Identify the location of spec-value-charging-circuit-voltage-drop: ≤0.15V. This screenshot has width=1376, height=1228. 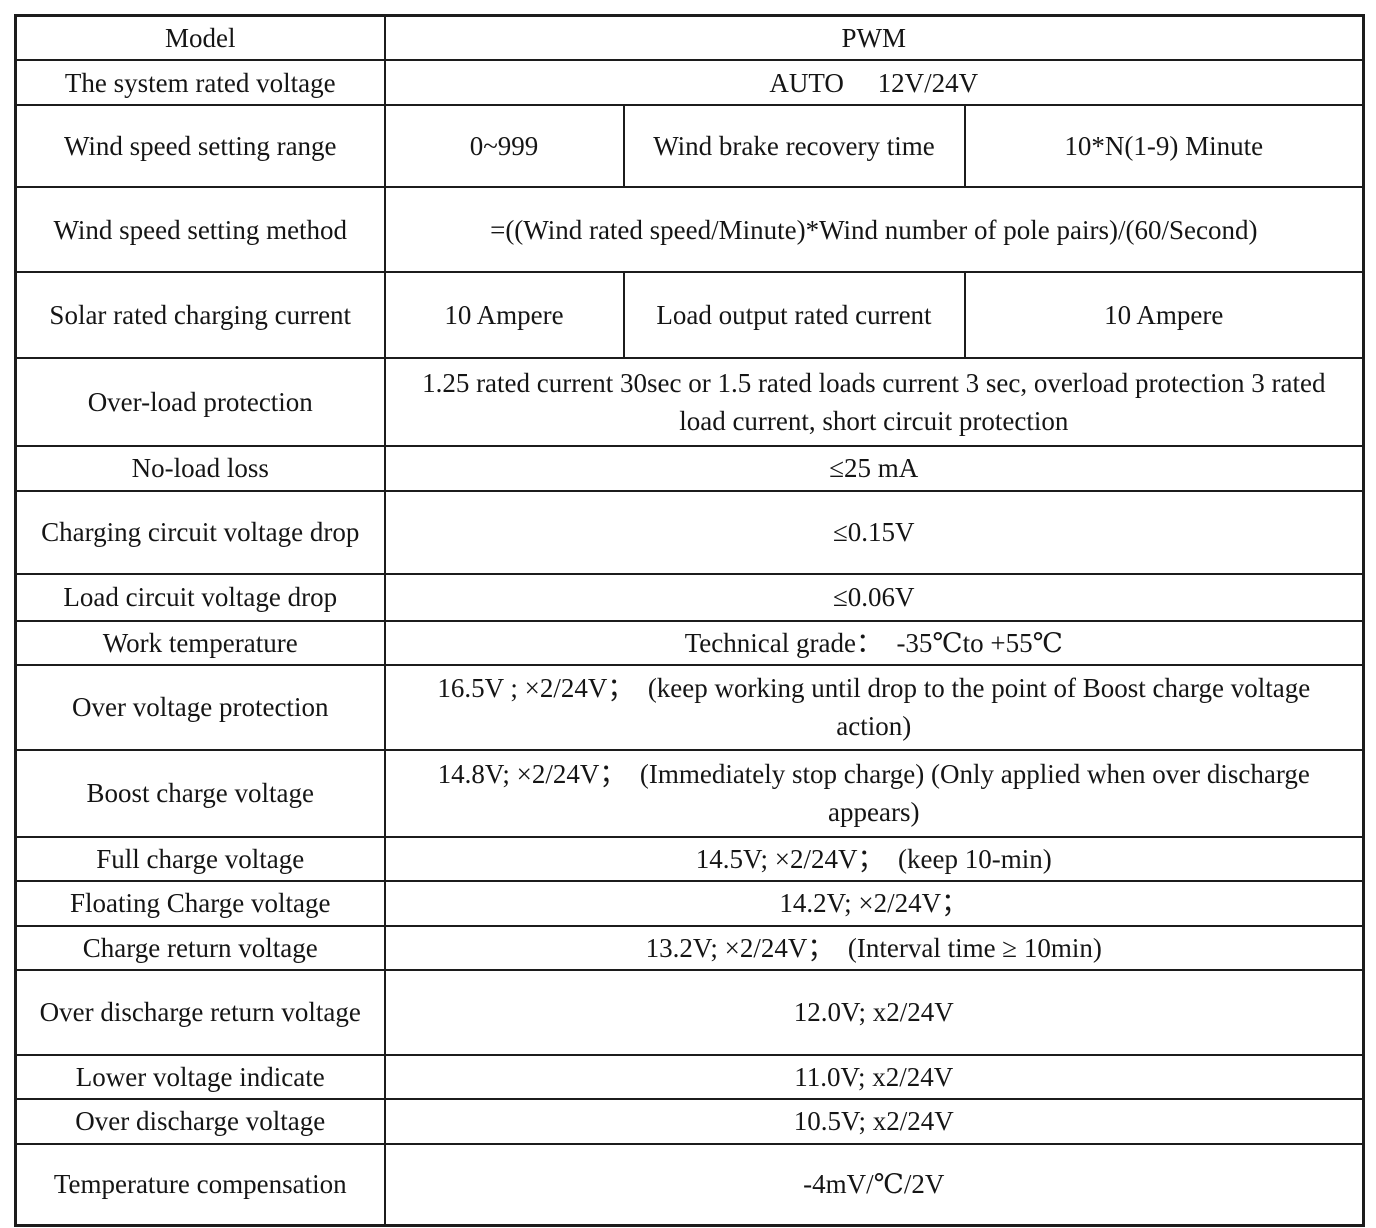
(874, 532).